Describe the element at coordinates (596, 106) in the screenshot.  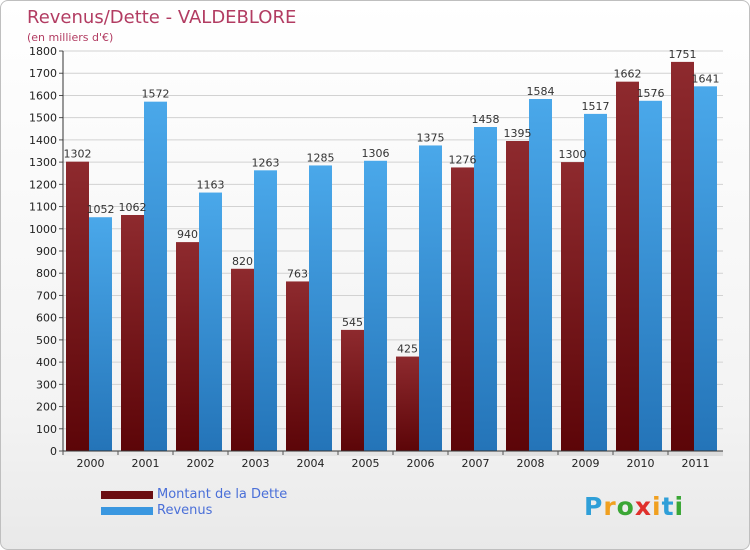
I see `data-label-revenue: 1517` at that location.